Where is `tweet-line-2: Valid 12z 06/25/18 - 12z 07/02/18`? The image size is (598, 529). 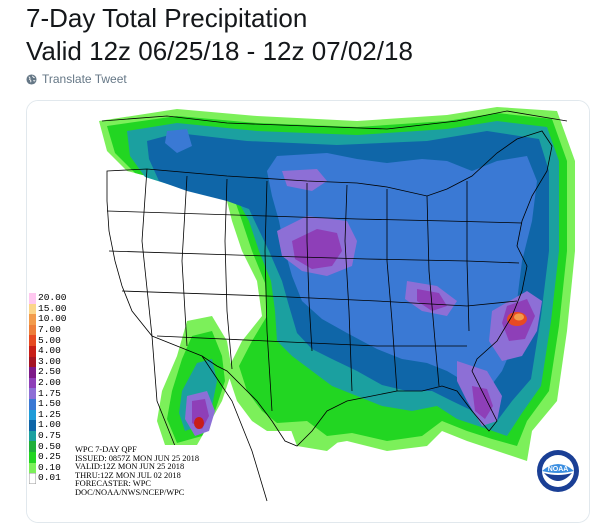 tweet-line-2: Valid 12z 06/25/18 - 12z 07/02/18 is located at coordinates (219, 51).